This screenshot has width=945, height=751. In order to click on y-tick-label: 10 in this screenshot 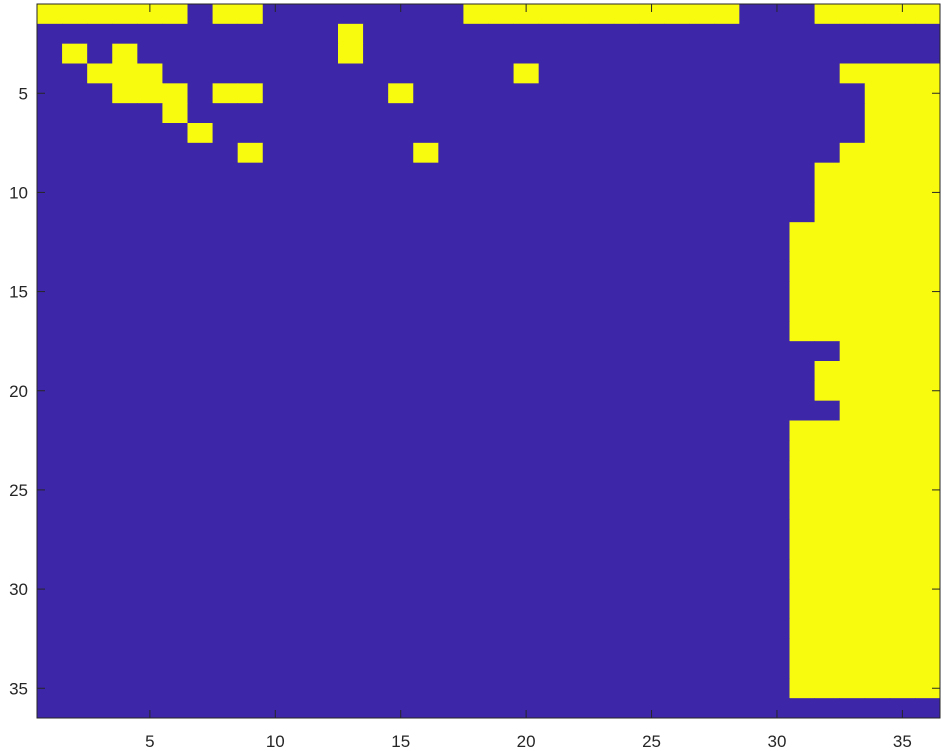, I will do `click(18, 192)`.